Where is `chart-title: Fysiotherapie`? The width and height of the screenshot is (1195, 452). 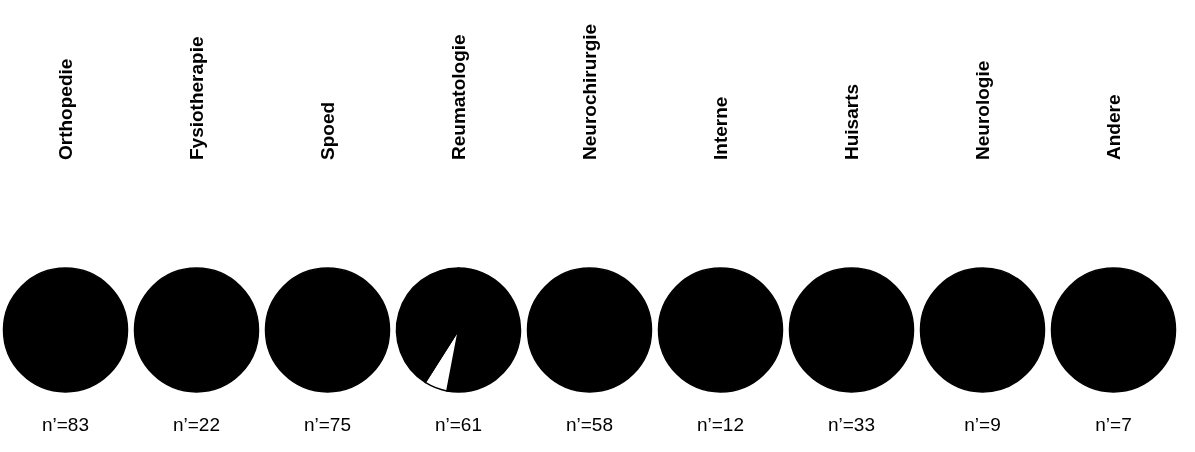
chart-title: Fysiotherapie is located at coordinates (196, 98).